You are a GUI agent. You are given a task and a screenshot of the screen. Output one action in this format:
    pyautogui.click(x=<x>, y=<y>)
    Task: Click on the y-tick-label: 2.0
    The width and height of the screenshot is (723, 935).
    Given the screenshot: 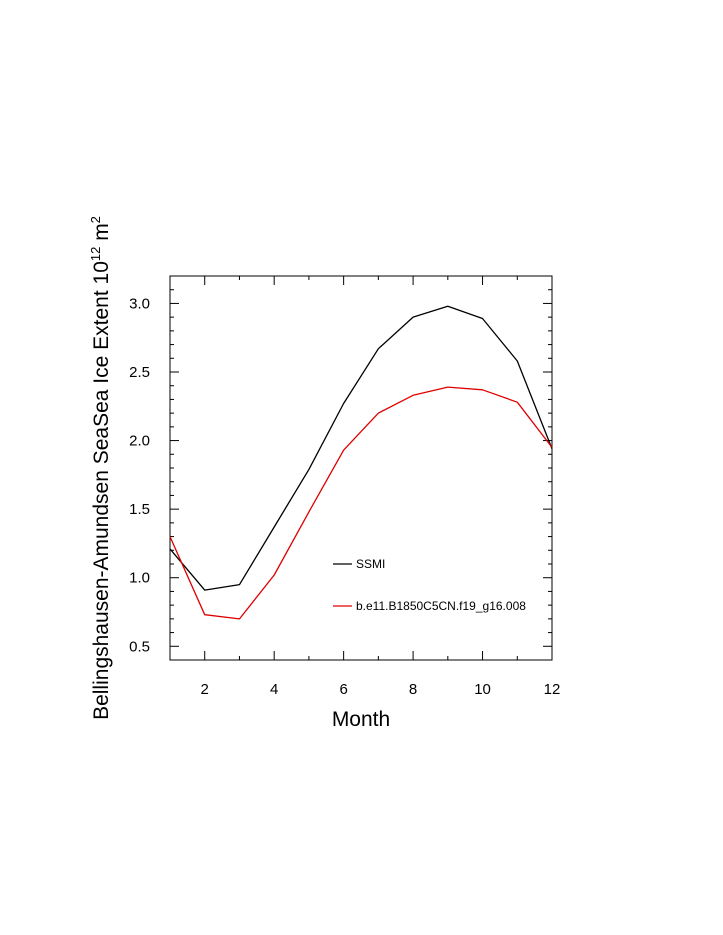 What is the action you would take?
    pyautogui.click(x=139, y=441)
    